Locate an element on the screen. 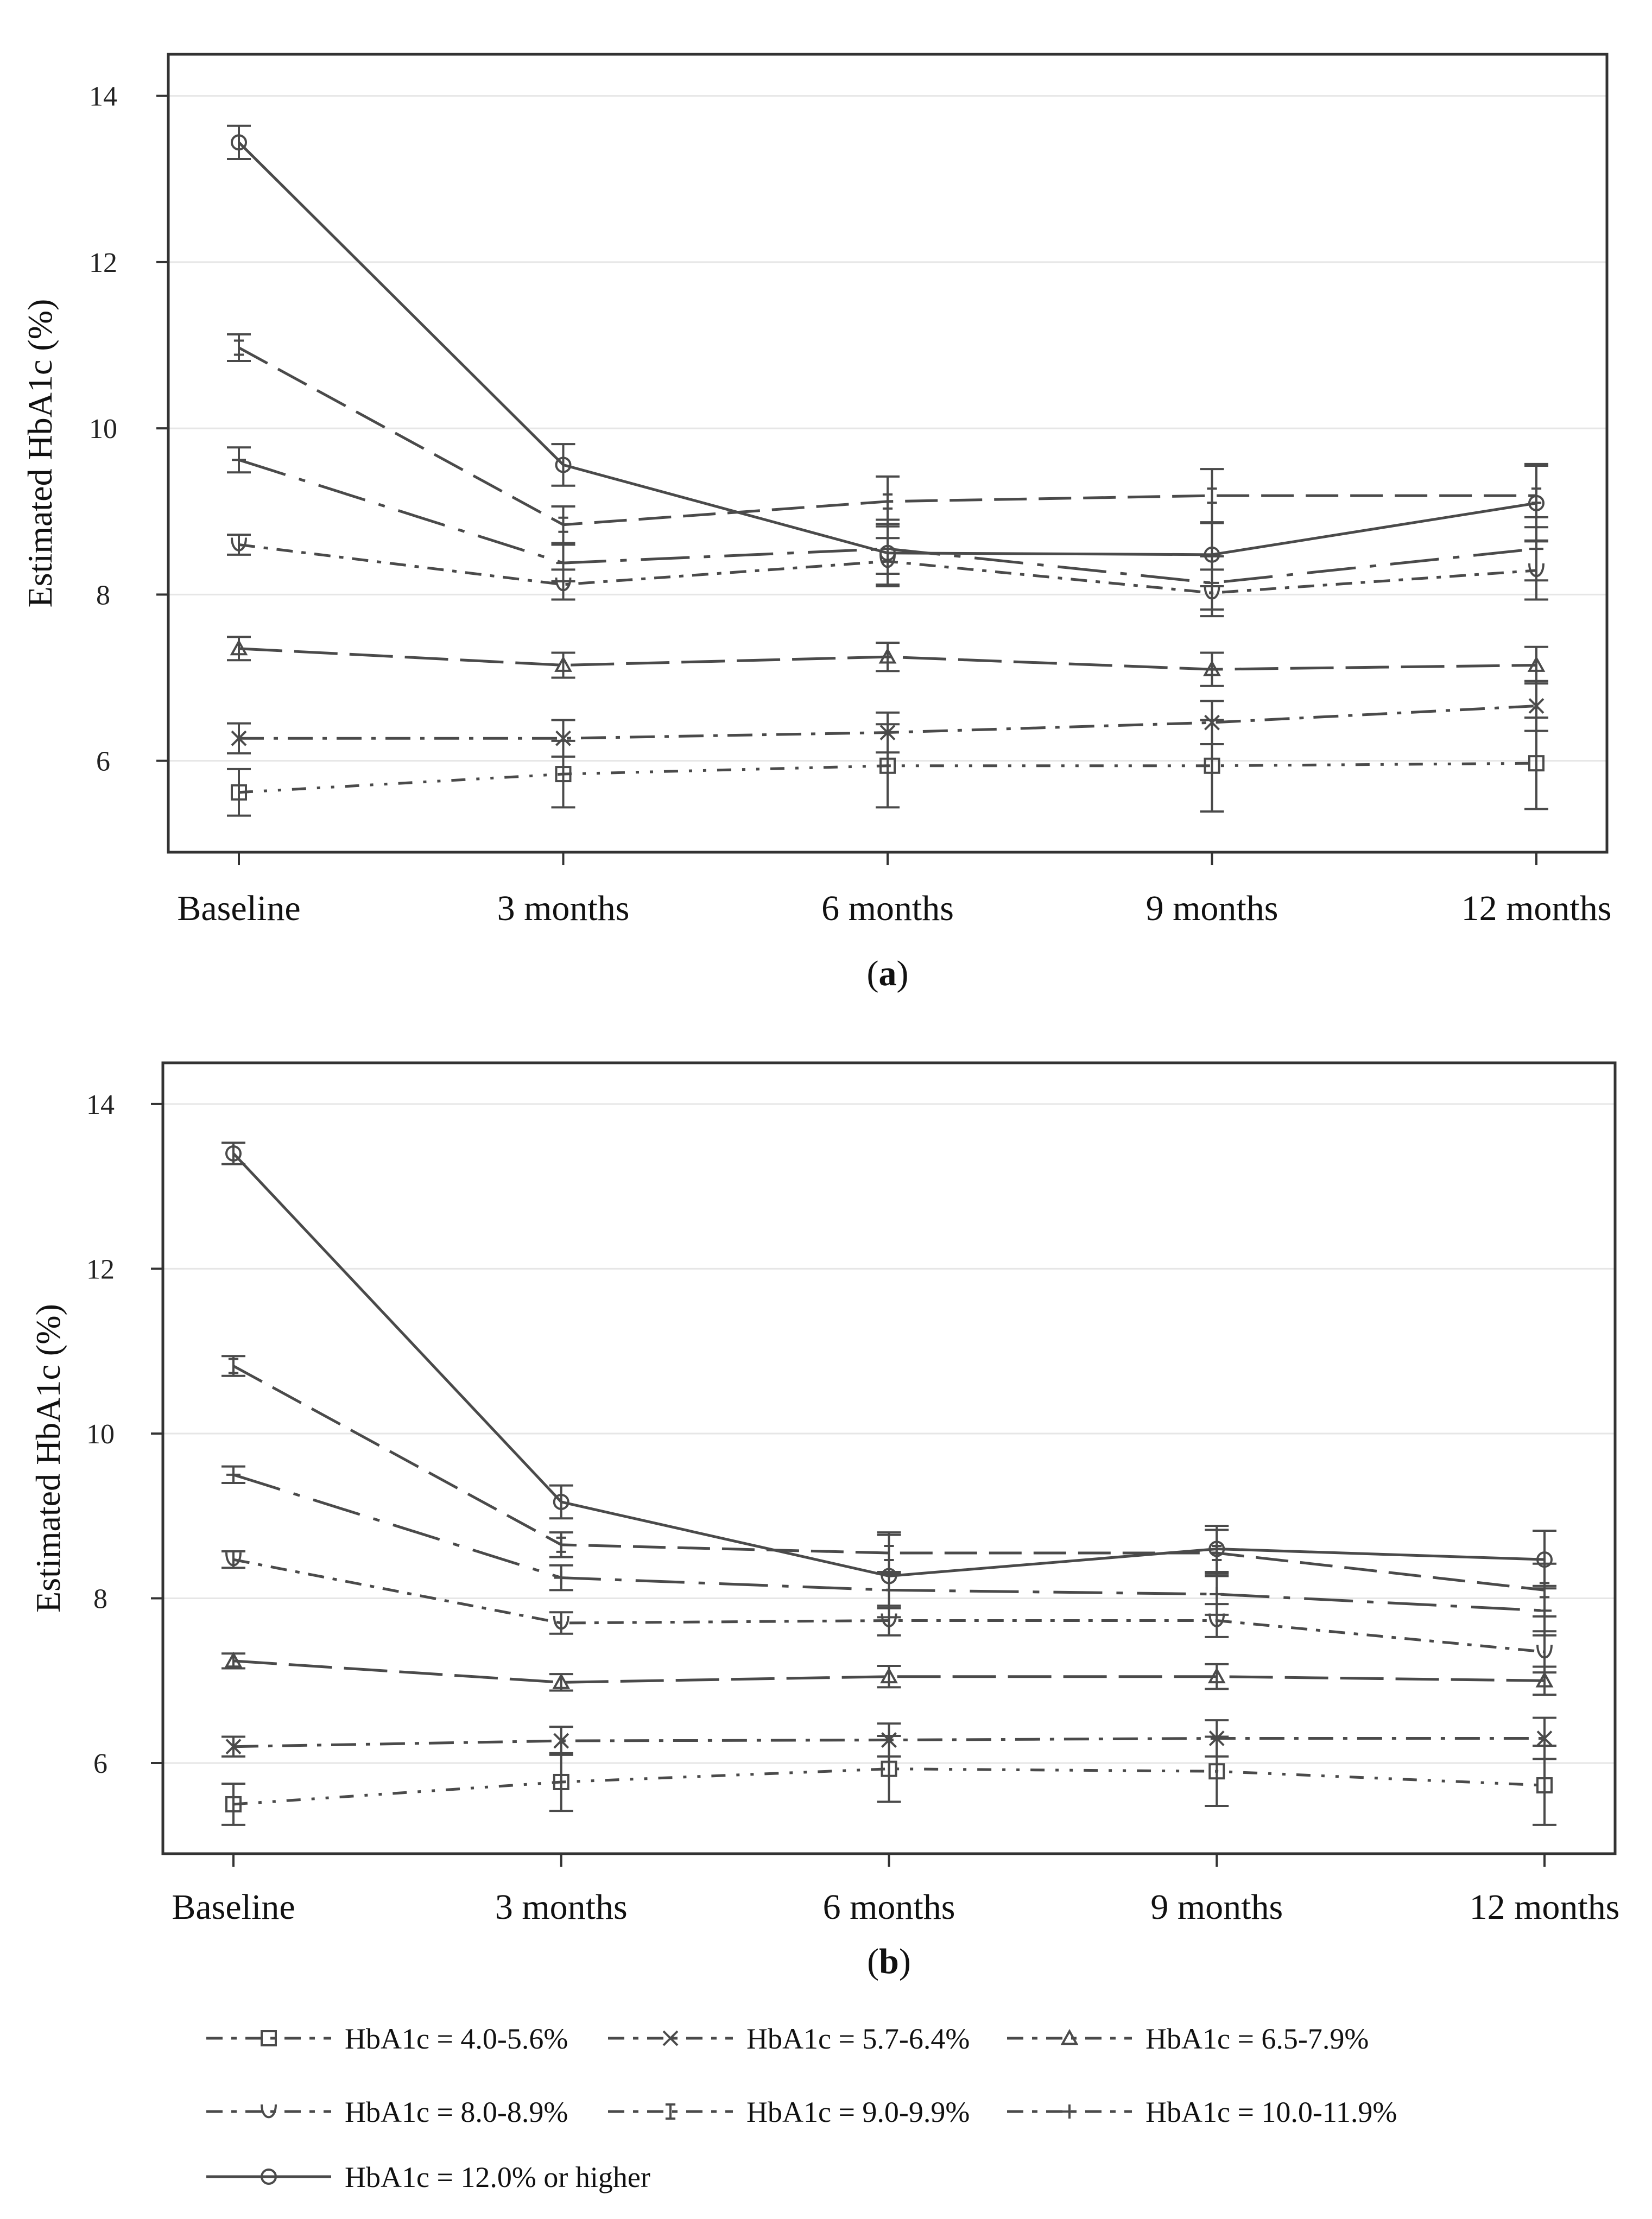  legend-label: HbA1c = 4.0-5.6% is located at coordinates (456, 2039).